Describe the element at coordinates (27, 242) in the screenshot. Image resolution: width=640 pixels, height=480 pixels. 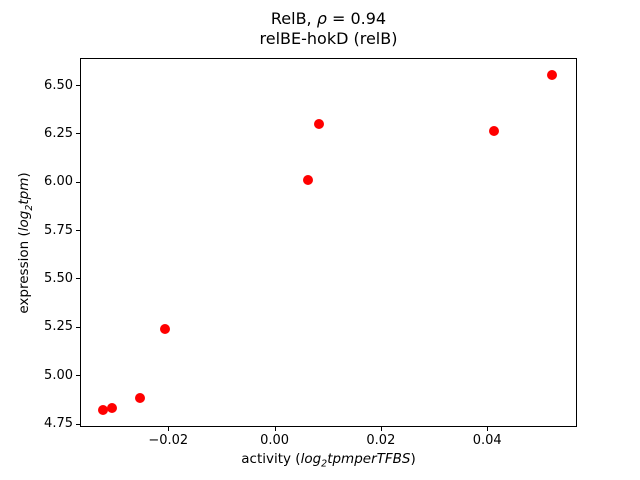
I see `y-axis-label: expression (log2tpm)` at that location.